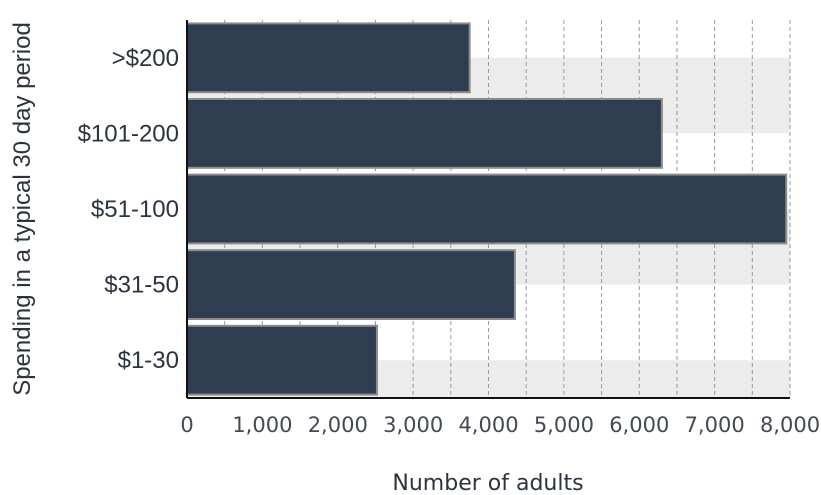 The image size is (821, 495). What do you see at coordinates (128, 133) in the screenshot?
I see `category-label-1: $101-200` at bounding box center [128, 133].